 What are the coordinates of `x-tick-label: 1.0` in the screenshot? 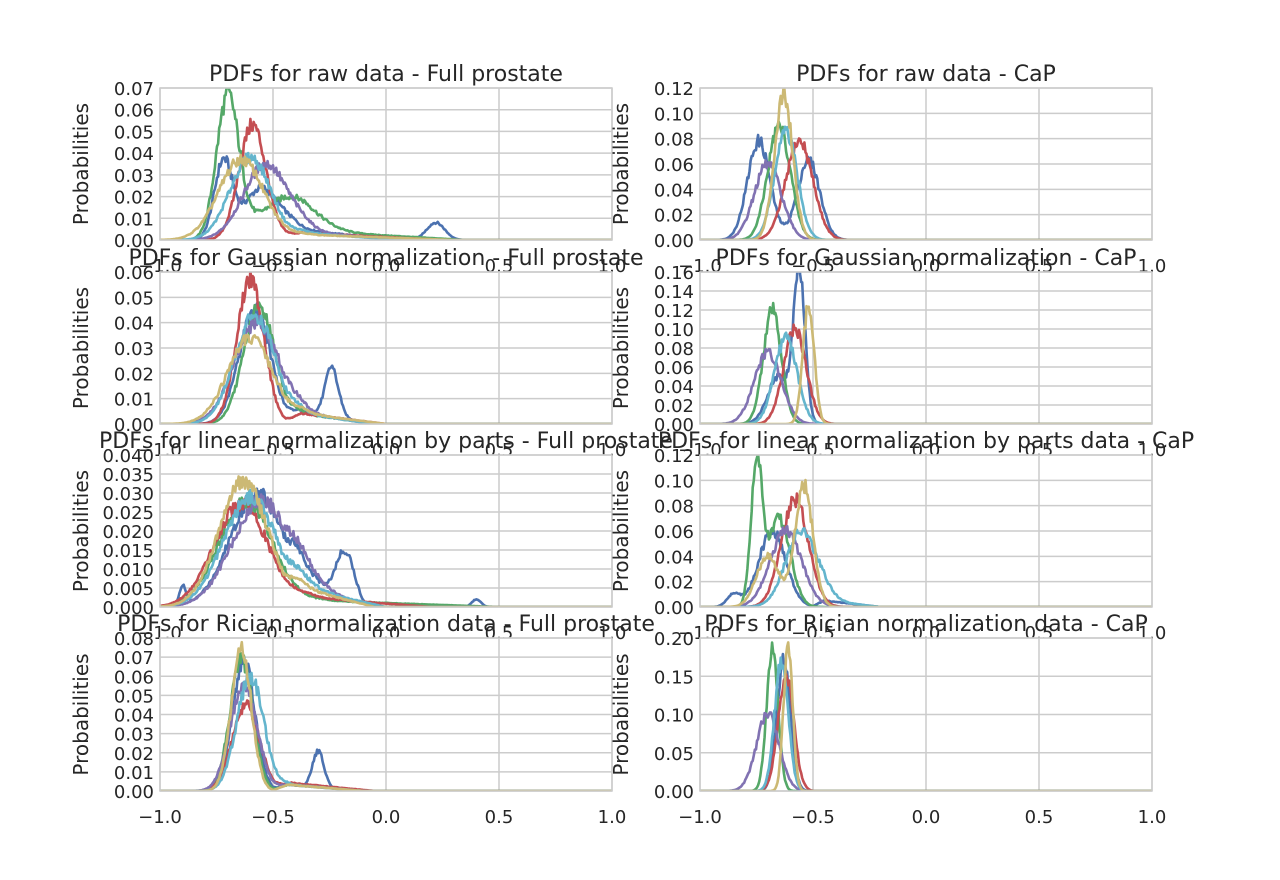 It's located at (612, 817).